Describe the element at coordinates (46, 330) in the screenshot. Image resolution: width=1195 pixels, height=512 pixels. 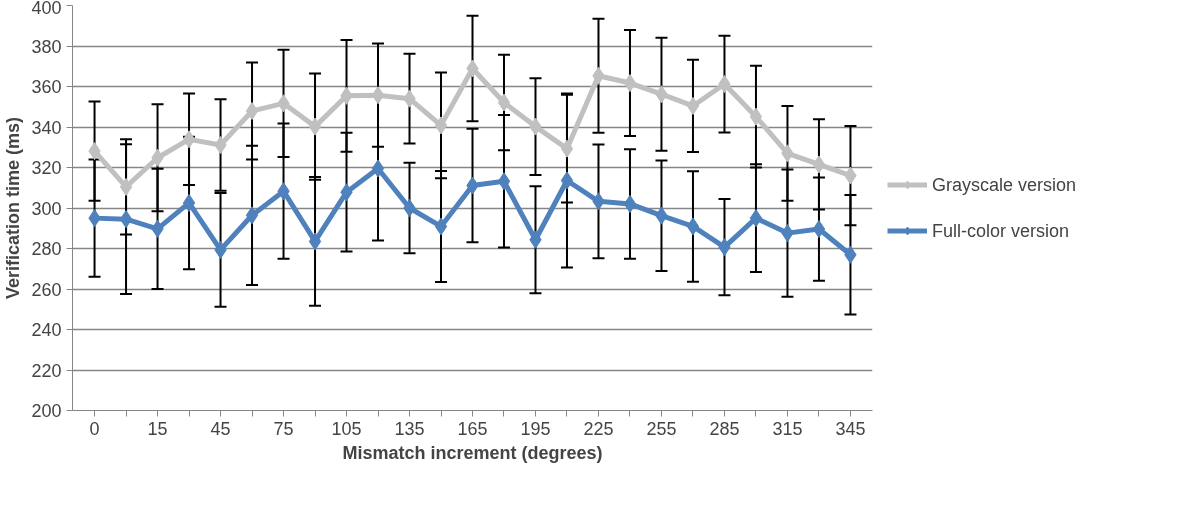
I see `y-tick-label: 240` at that location.